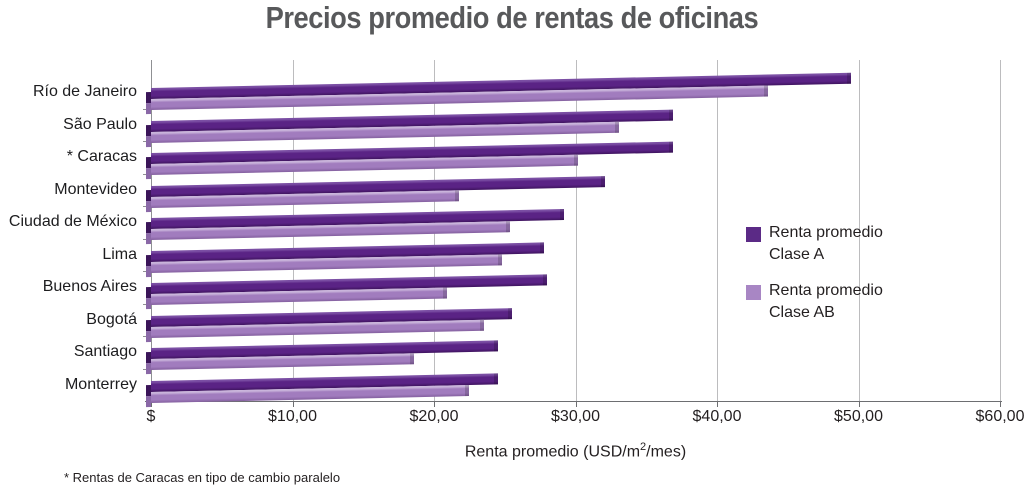 The image size is (1024, 489). What do you see at coordinates (84, 91) in the screenshot?
I see `row-label: Río de Janeiro` at bounding box center [84, 91].